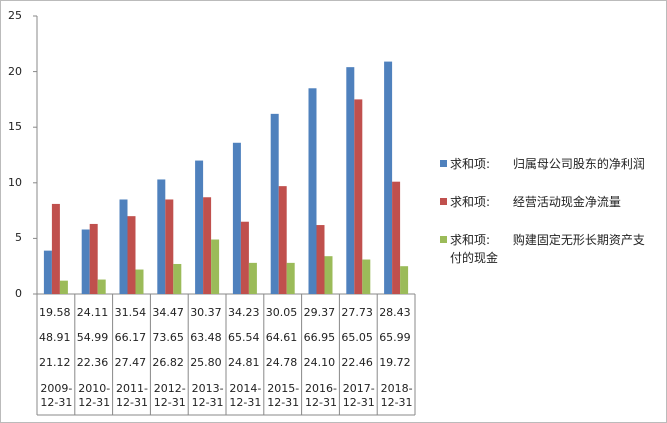  I want to click on table-cell: 65.05, so click(357, 337).